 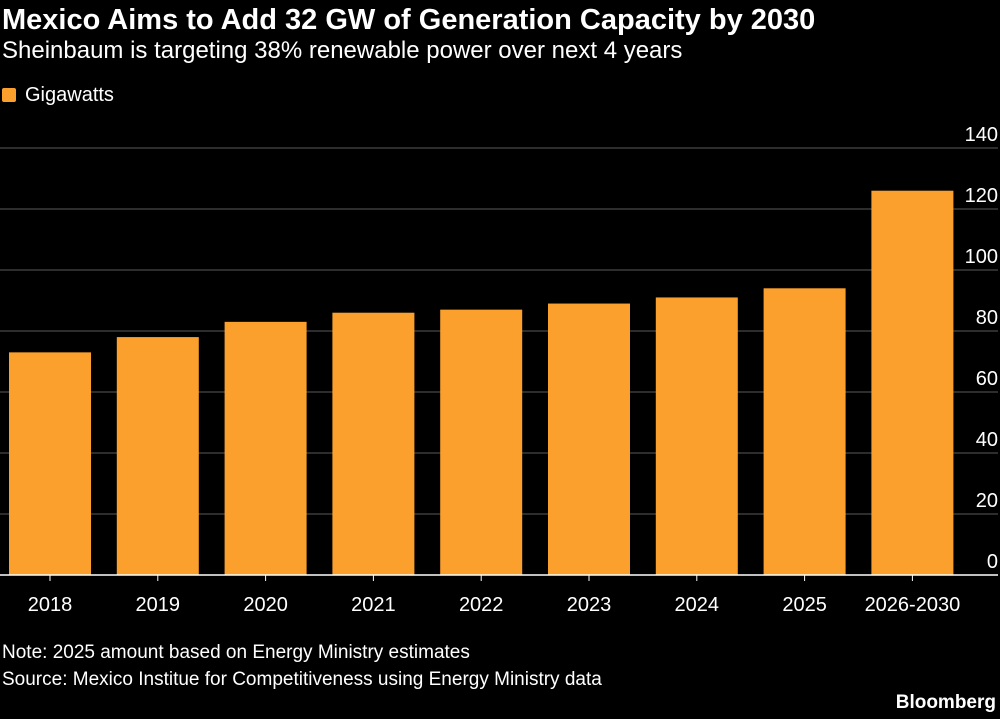 What do you see at coordinates (981, 257) in the screenshot?
I see `y-tick-label: 100` at bounding box center [981, 257].